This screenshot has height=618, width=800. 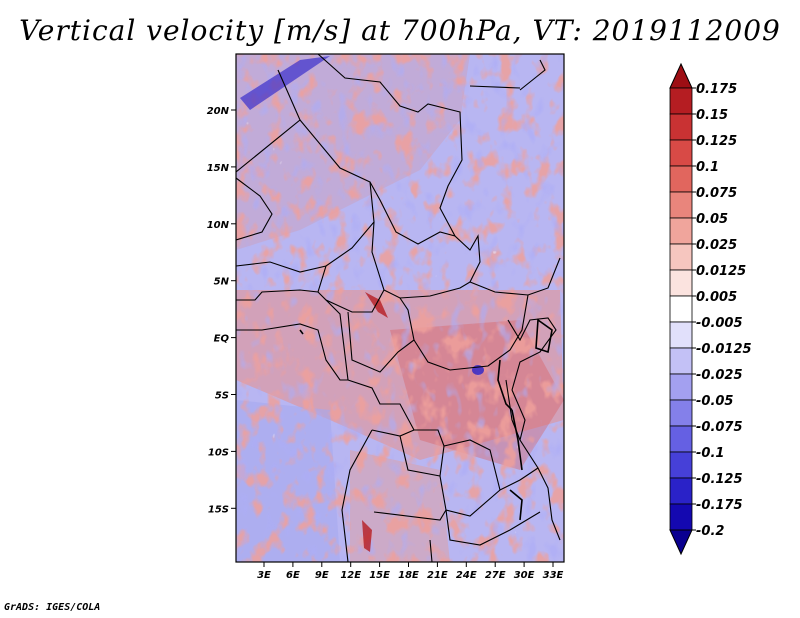 I want to click on colorbar-arrow-top, so click(x=681, y=75).